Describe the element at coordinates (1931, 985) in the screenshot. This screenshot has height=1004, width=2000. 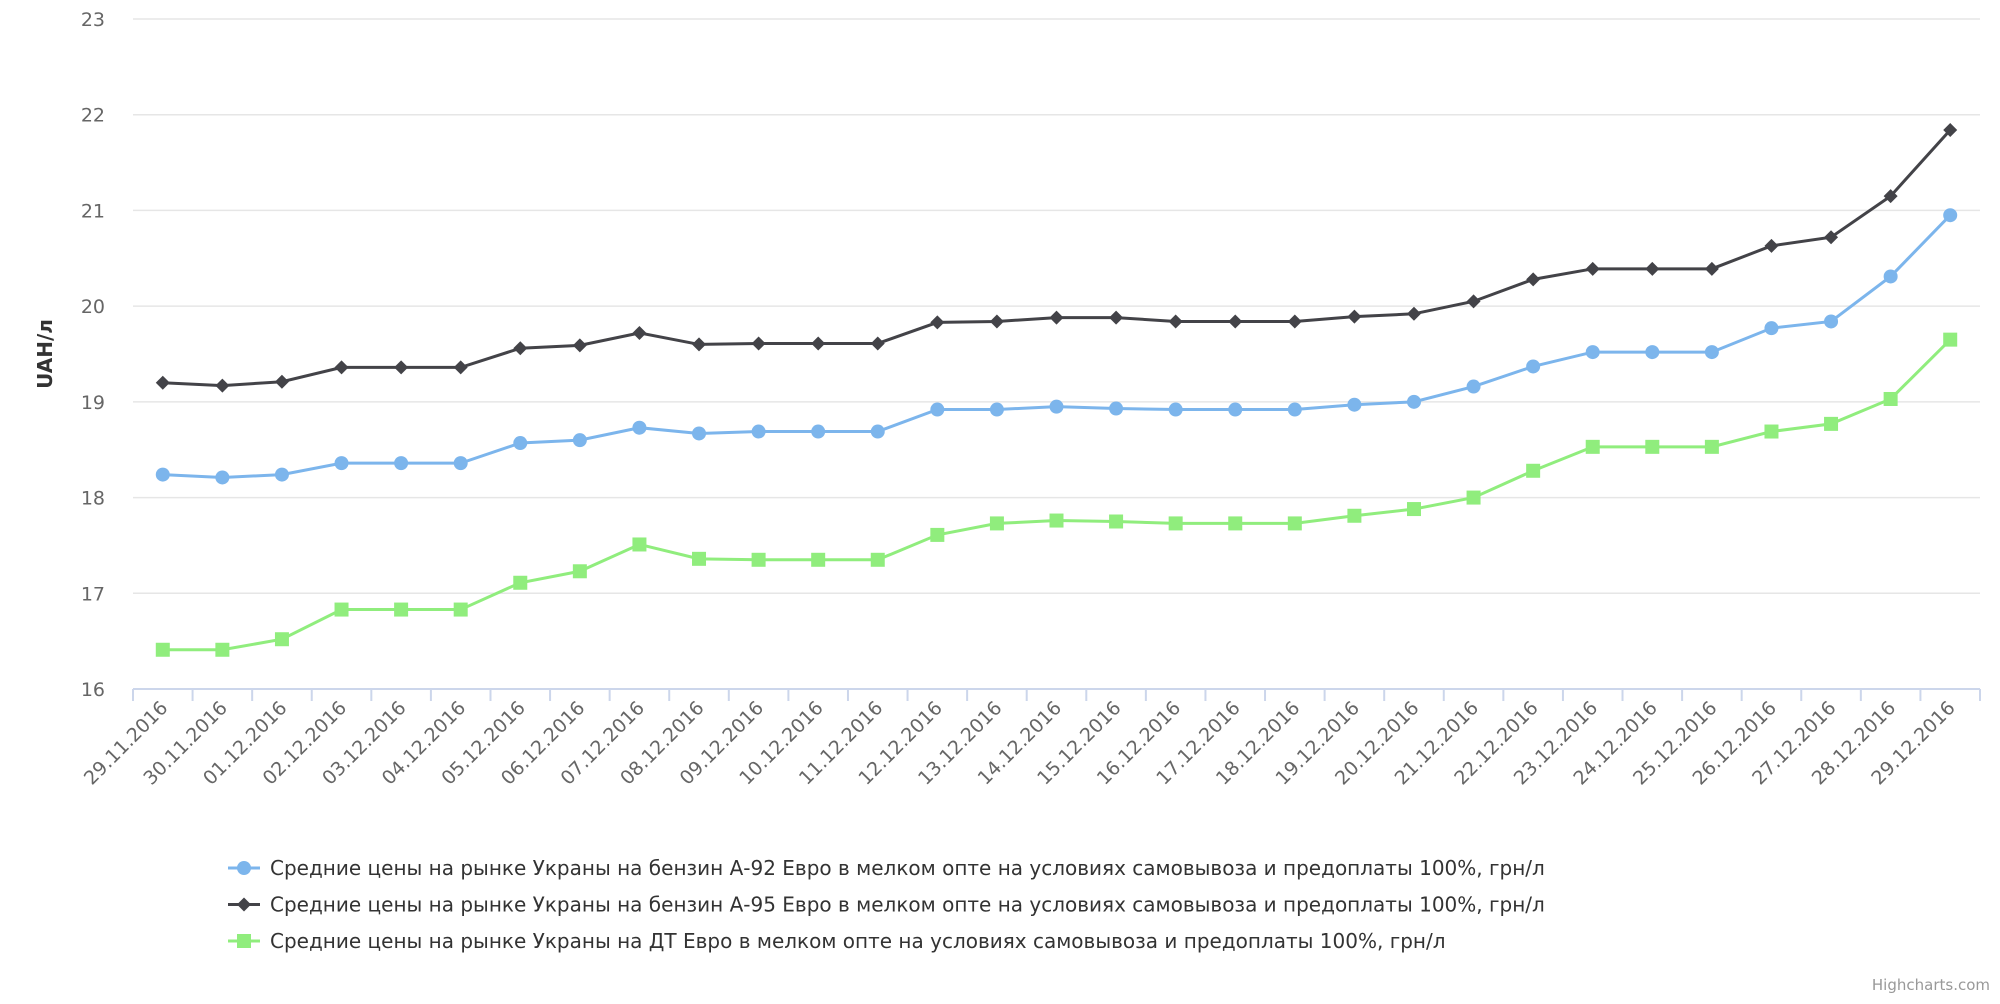
I see `credits: Highcharts.com` at that location.